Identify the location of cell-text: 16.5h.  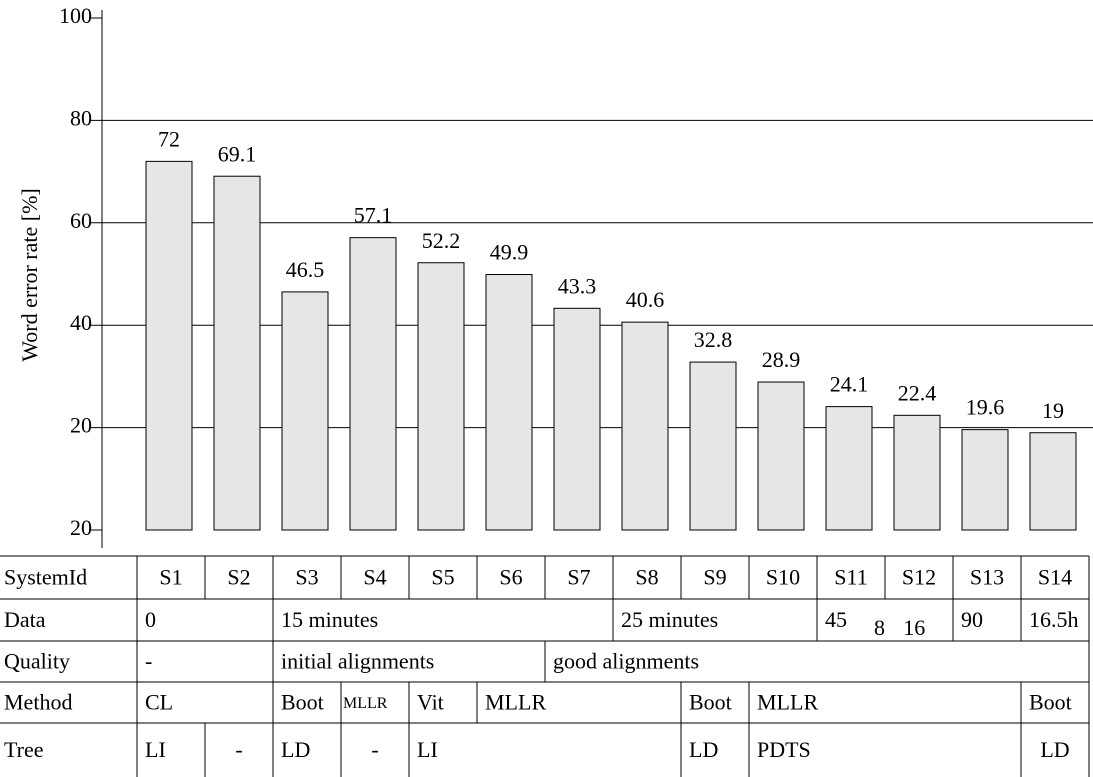
(1054, 619).